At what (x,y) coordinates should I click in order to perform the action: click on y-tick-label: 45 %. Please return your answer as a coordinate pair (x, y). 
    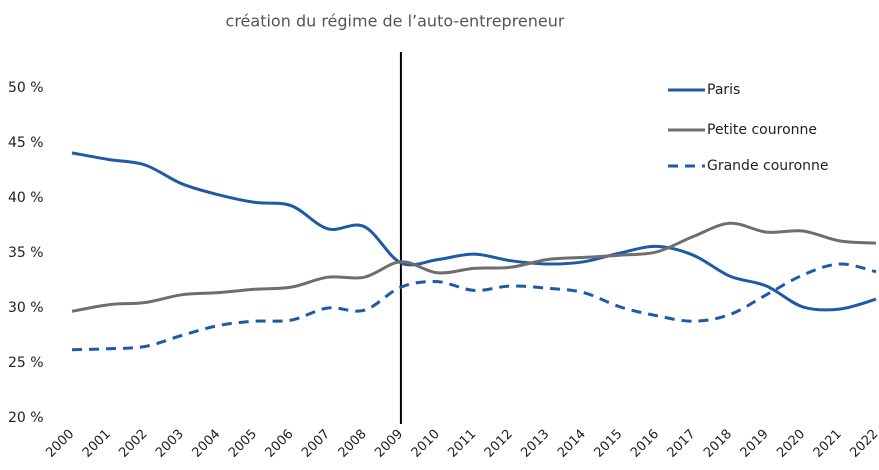
    Looking at the image, I should click on (26, 143).